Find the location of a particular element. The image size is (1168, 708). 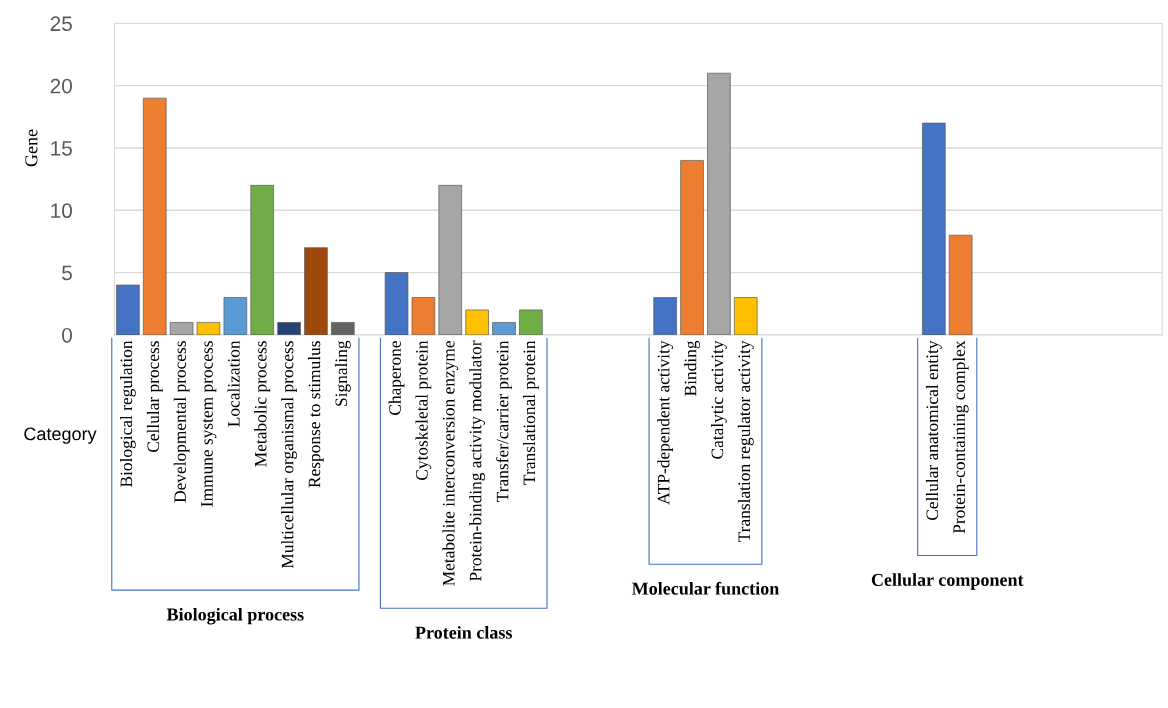

x-tick-label: Localization is located at coordinates (233, 383).